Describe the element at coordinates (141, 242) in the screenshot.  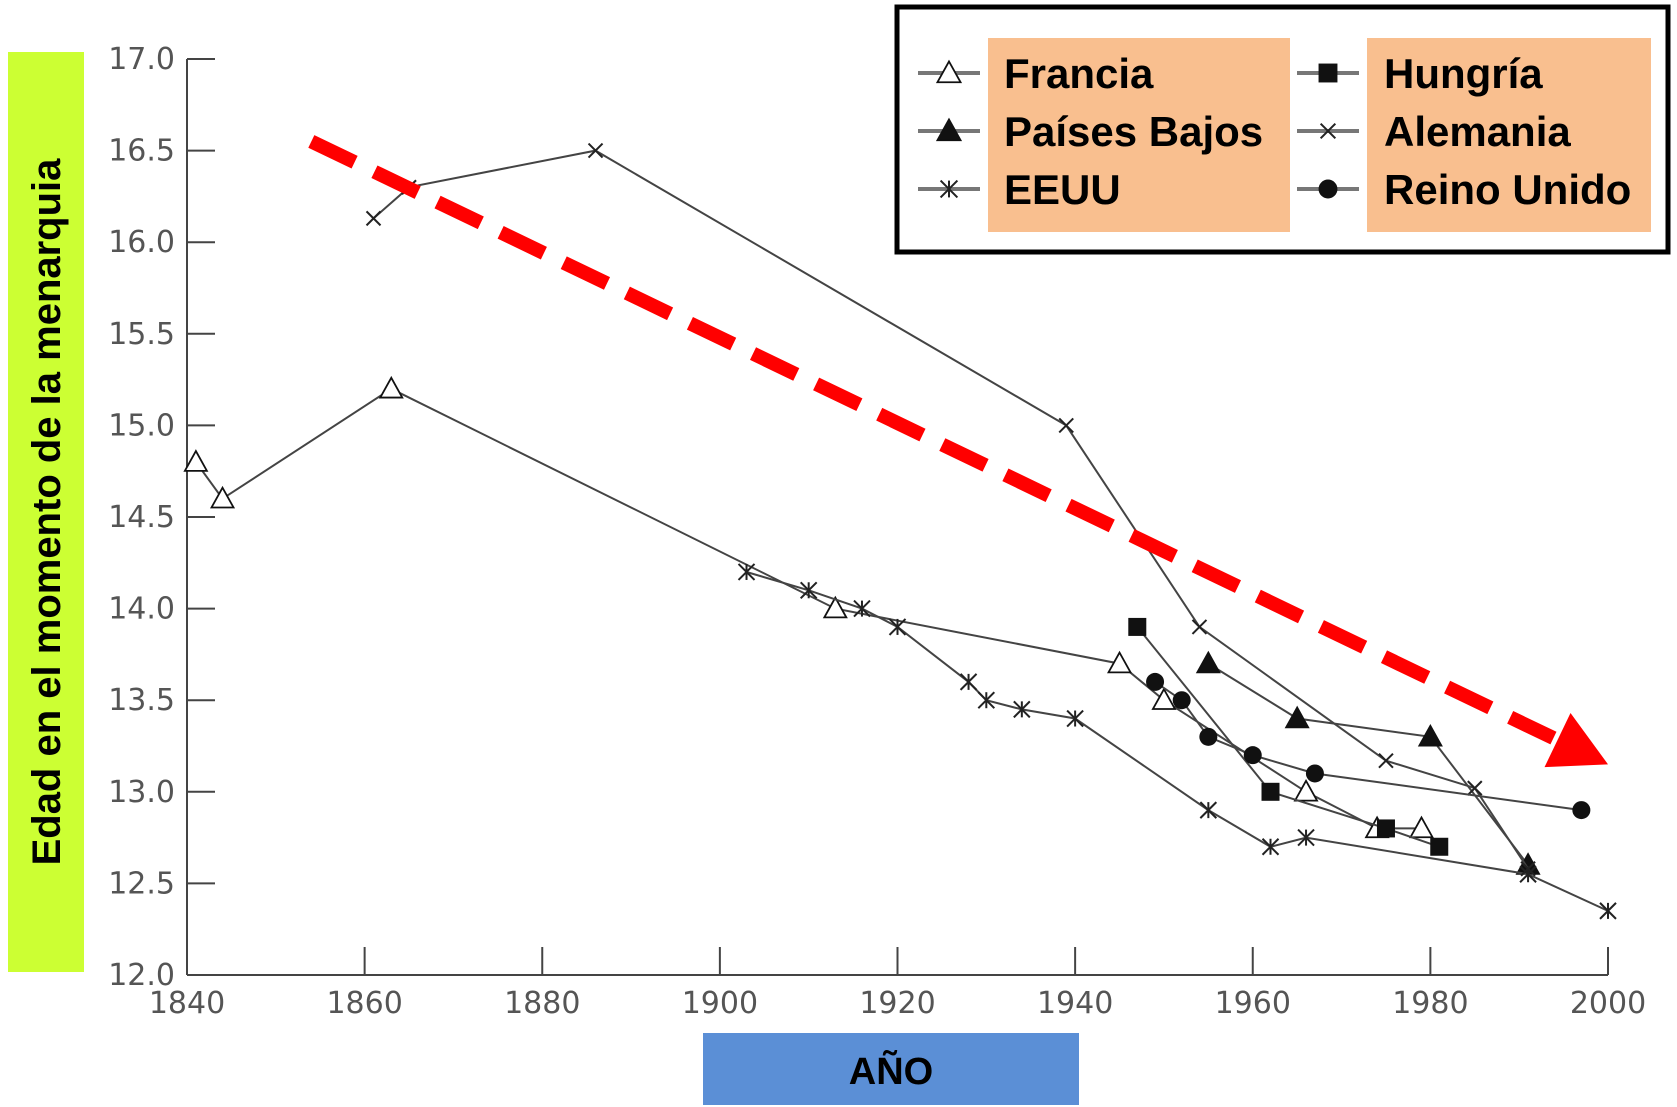
I see `y-tick-label: 16.0` at that location.